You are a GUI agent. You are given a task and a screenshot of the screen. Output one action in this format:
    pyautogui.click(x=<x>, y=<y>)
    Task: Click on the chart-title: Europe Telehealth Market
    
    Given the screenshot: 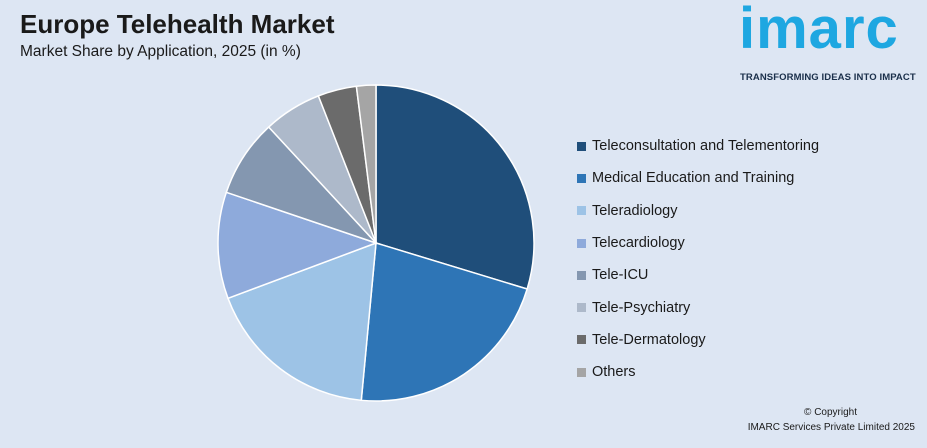 What is the action you would take?
    pyautogui.click(x=177, y=24)
    